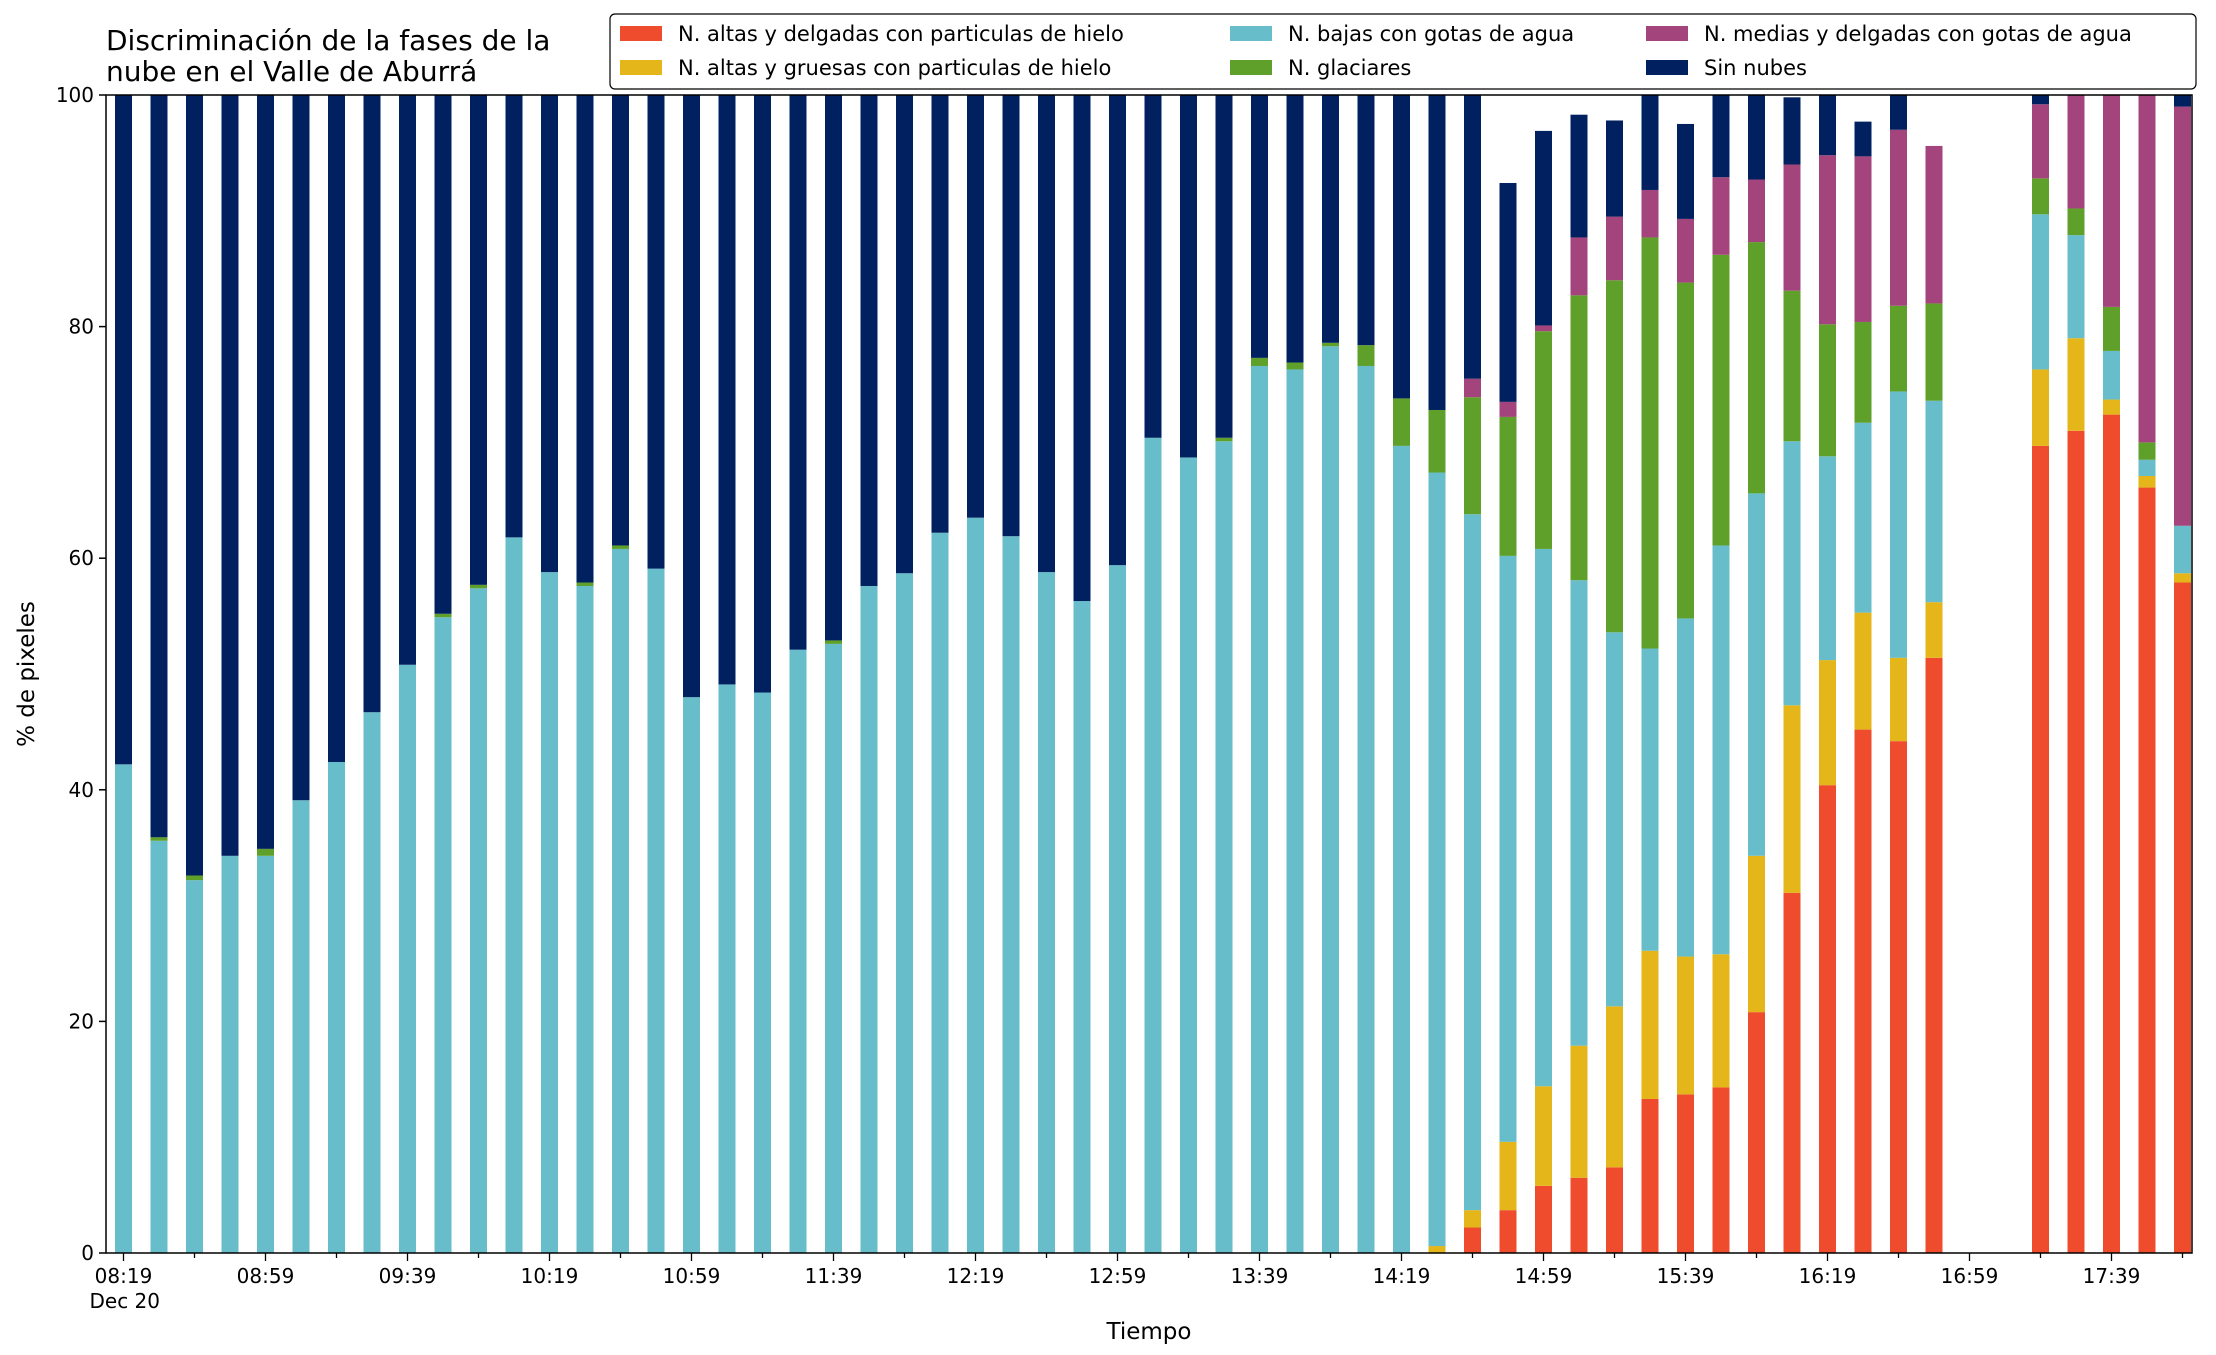 The height and width of the screenshot is (1355, 2216). Describe the element at coordinates (1402, 1276) in the screenshot. I see `x-tick-label: 14:19` at that location.